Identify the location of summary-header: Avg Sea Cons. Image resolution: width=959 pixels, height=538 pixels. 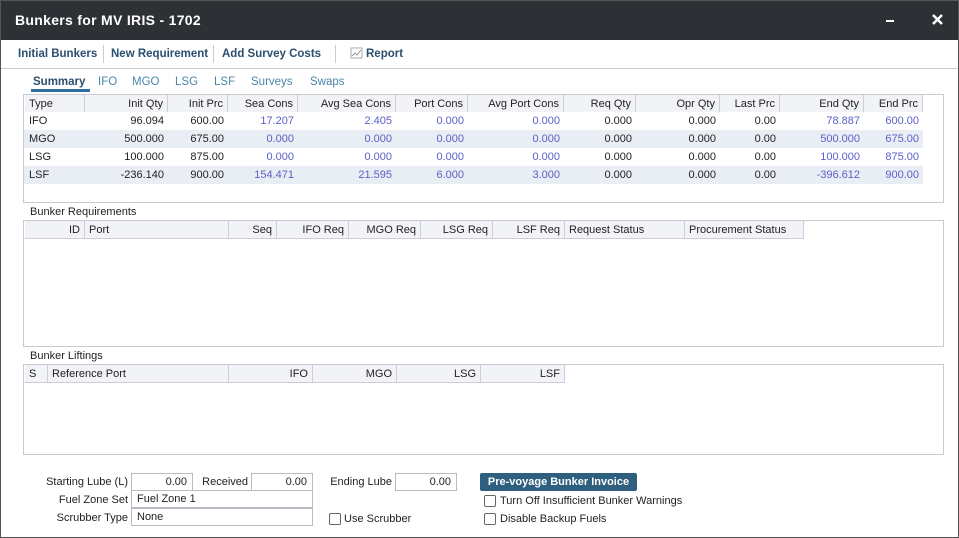
(347, 104).